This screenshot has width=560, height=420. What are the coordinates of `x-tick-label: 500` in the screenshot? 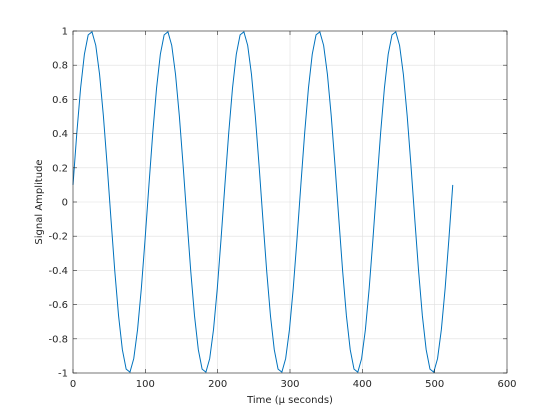 It's located at (434, 384).